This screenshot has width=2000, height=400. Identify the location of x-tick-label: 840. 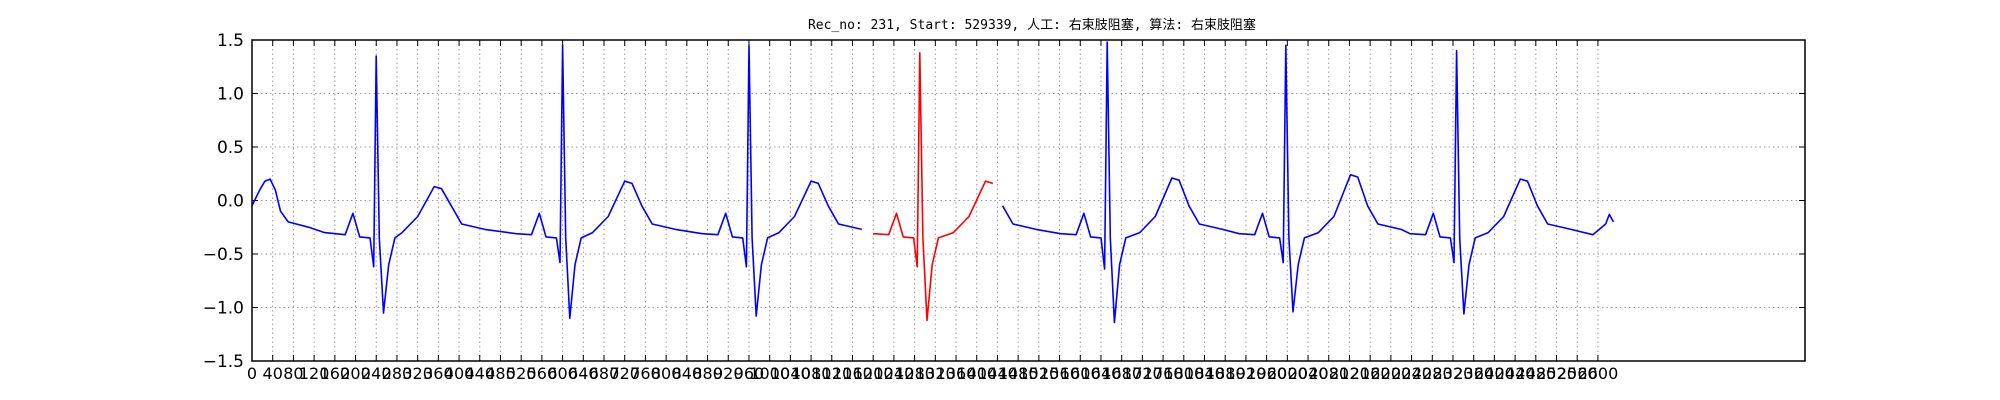
(687, 373).